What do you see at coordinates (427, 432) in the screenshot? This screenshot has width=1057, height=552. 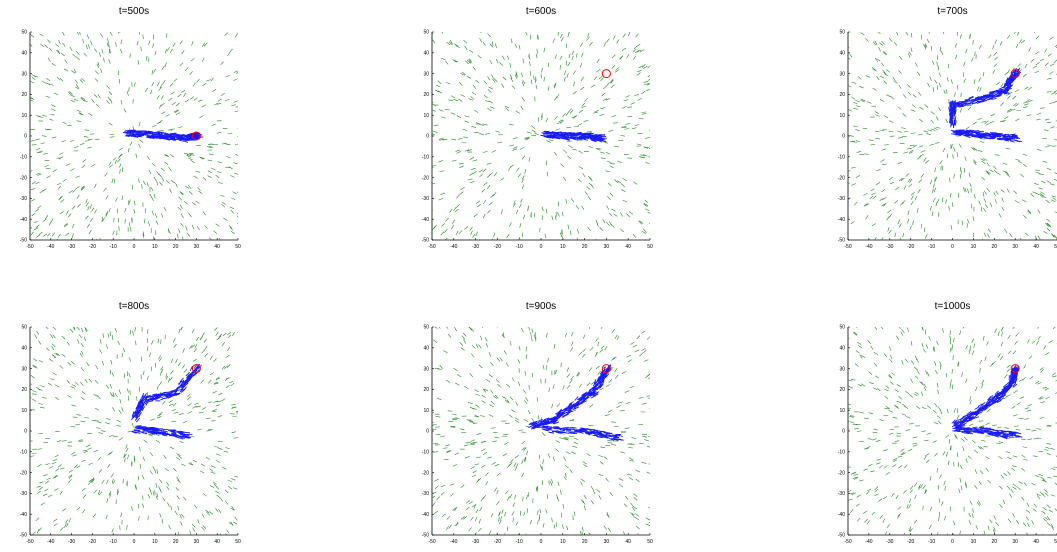 I see `y-tick-label: 0` at bounding box center [427, 432].